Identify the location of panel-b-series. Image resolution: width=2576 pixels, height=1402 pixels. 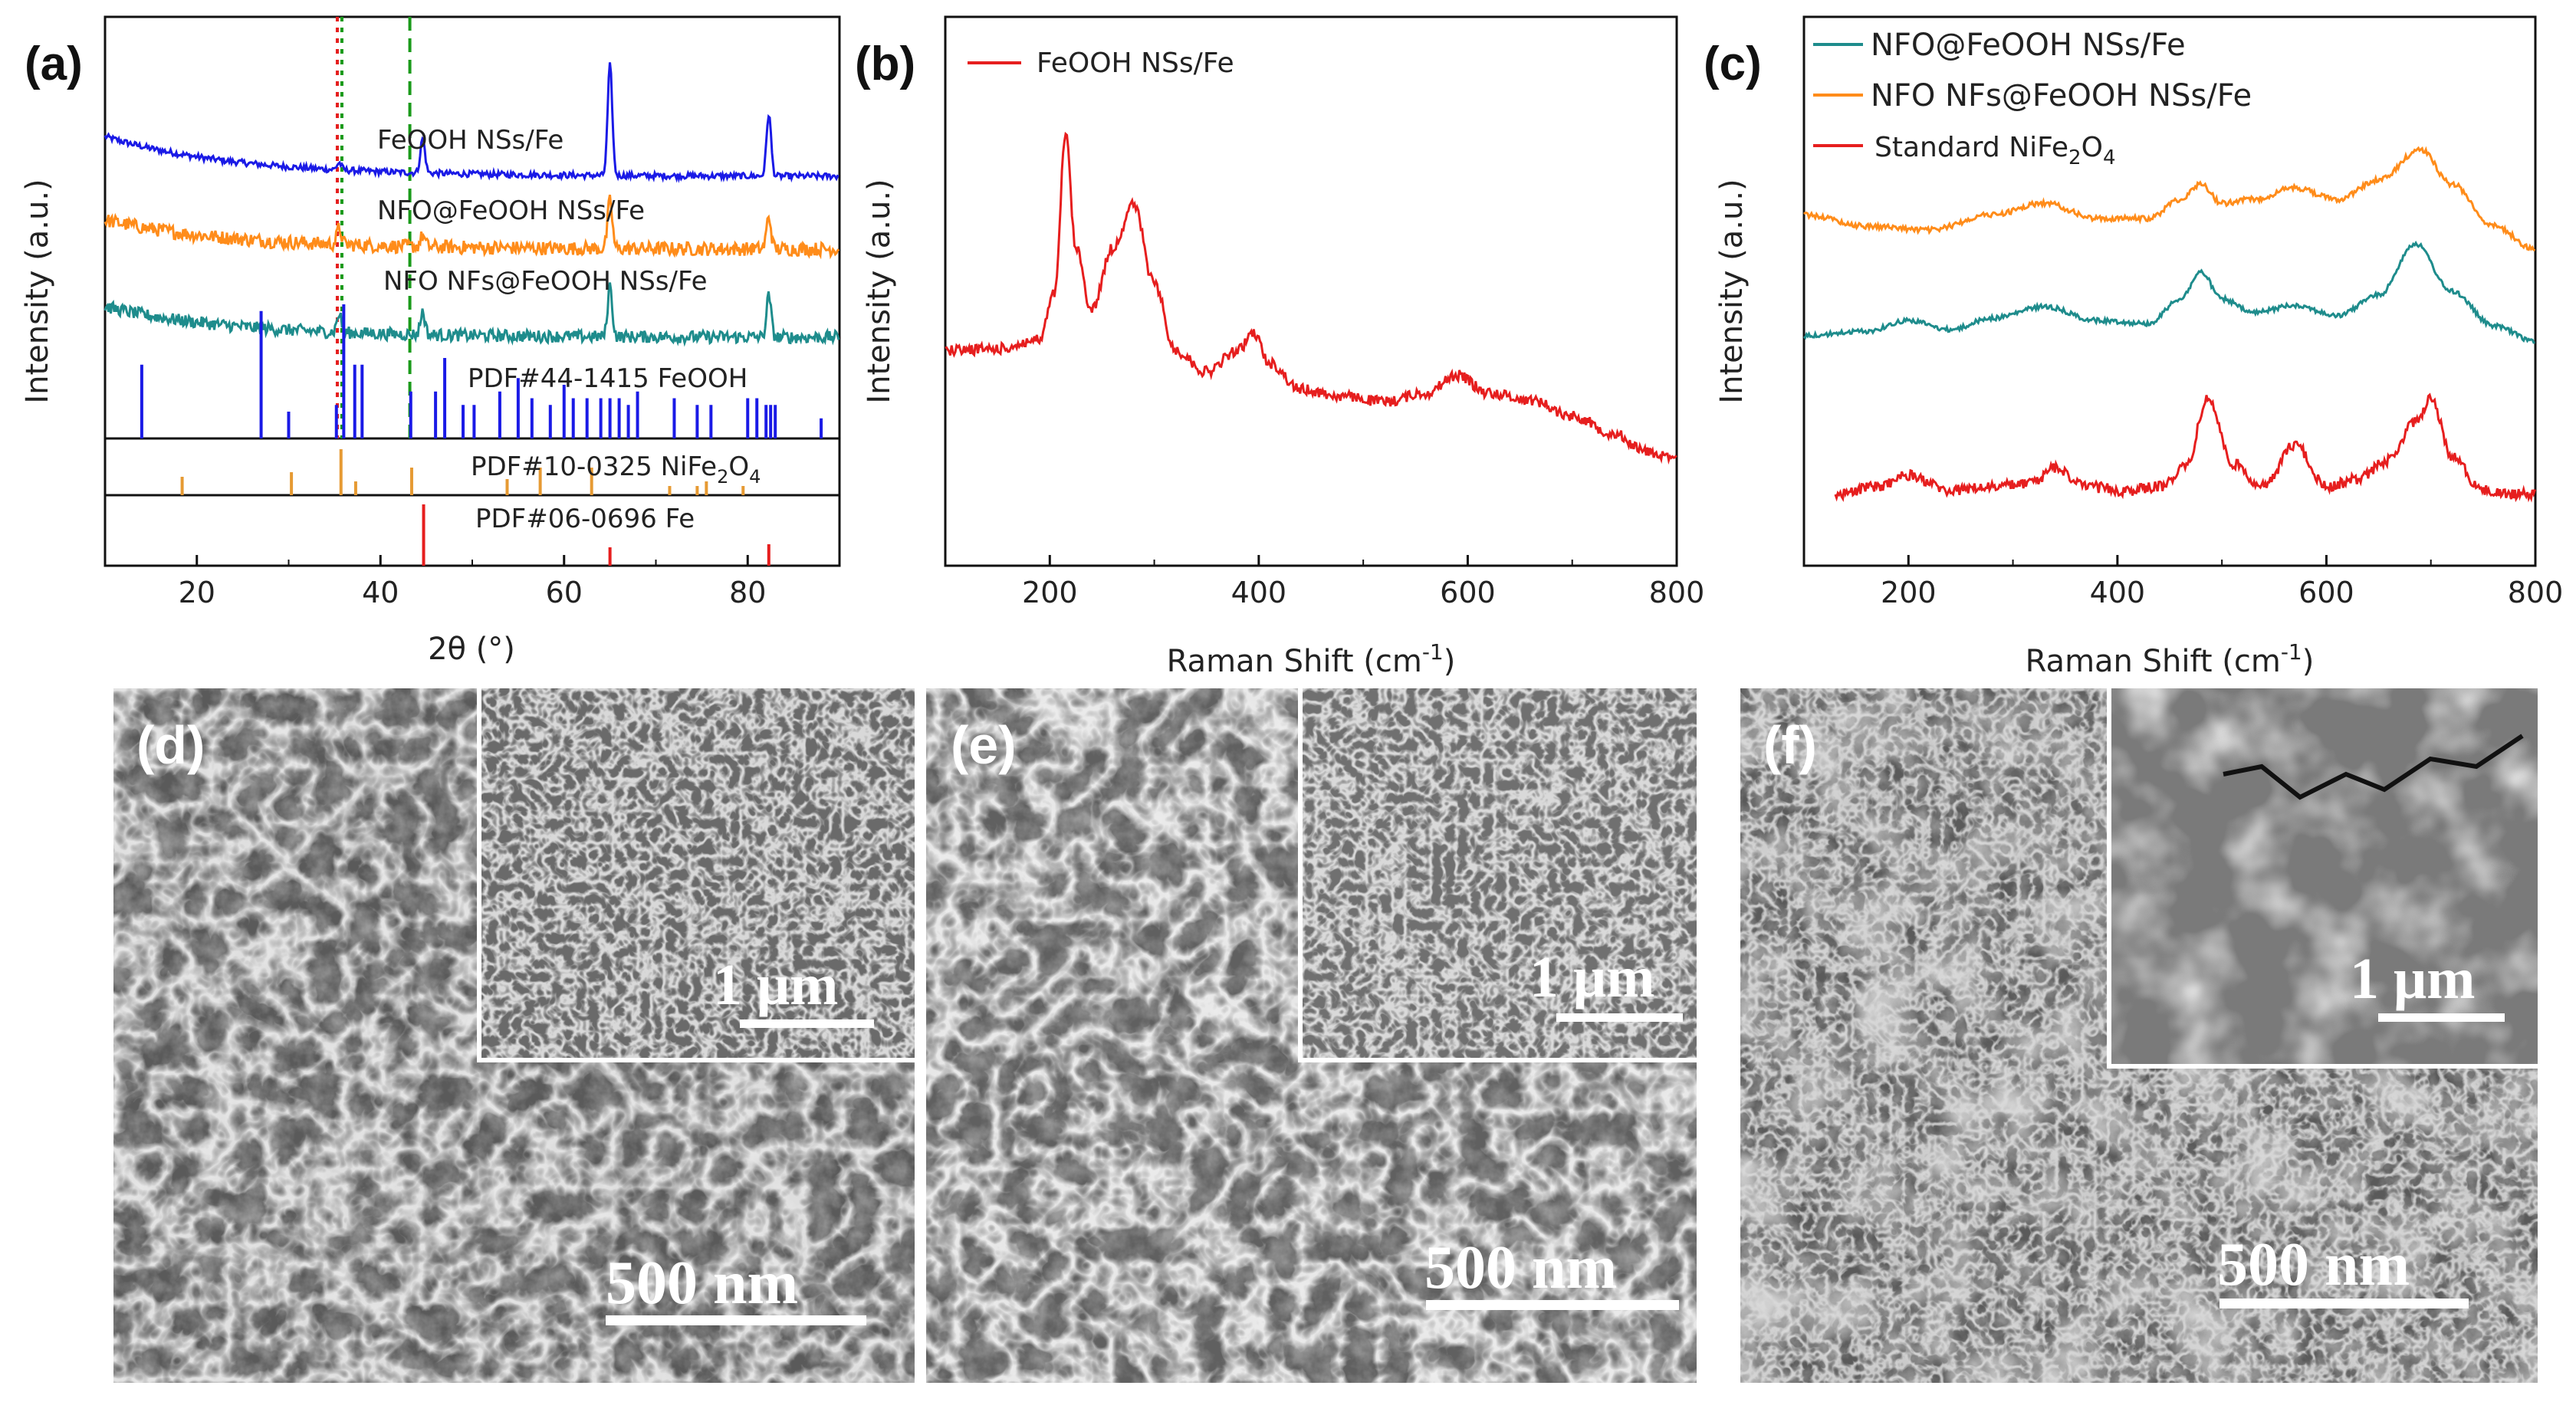
(1311, 298).